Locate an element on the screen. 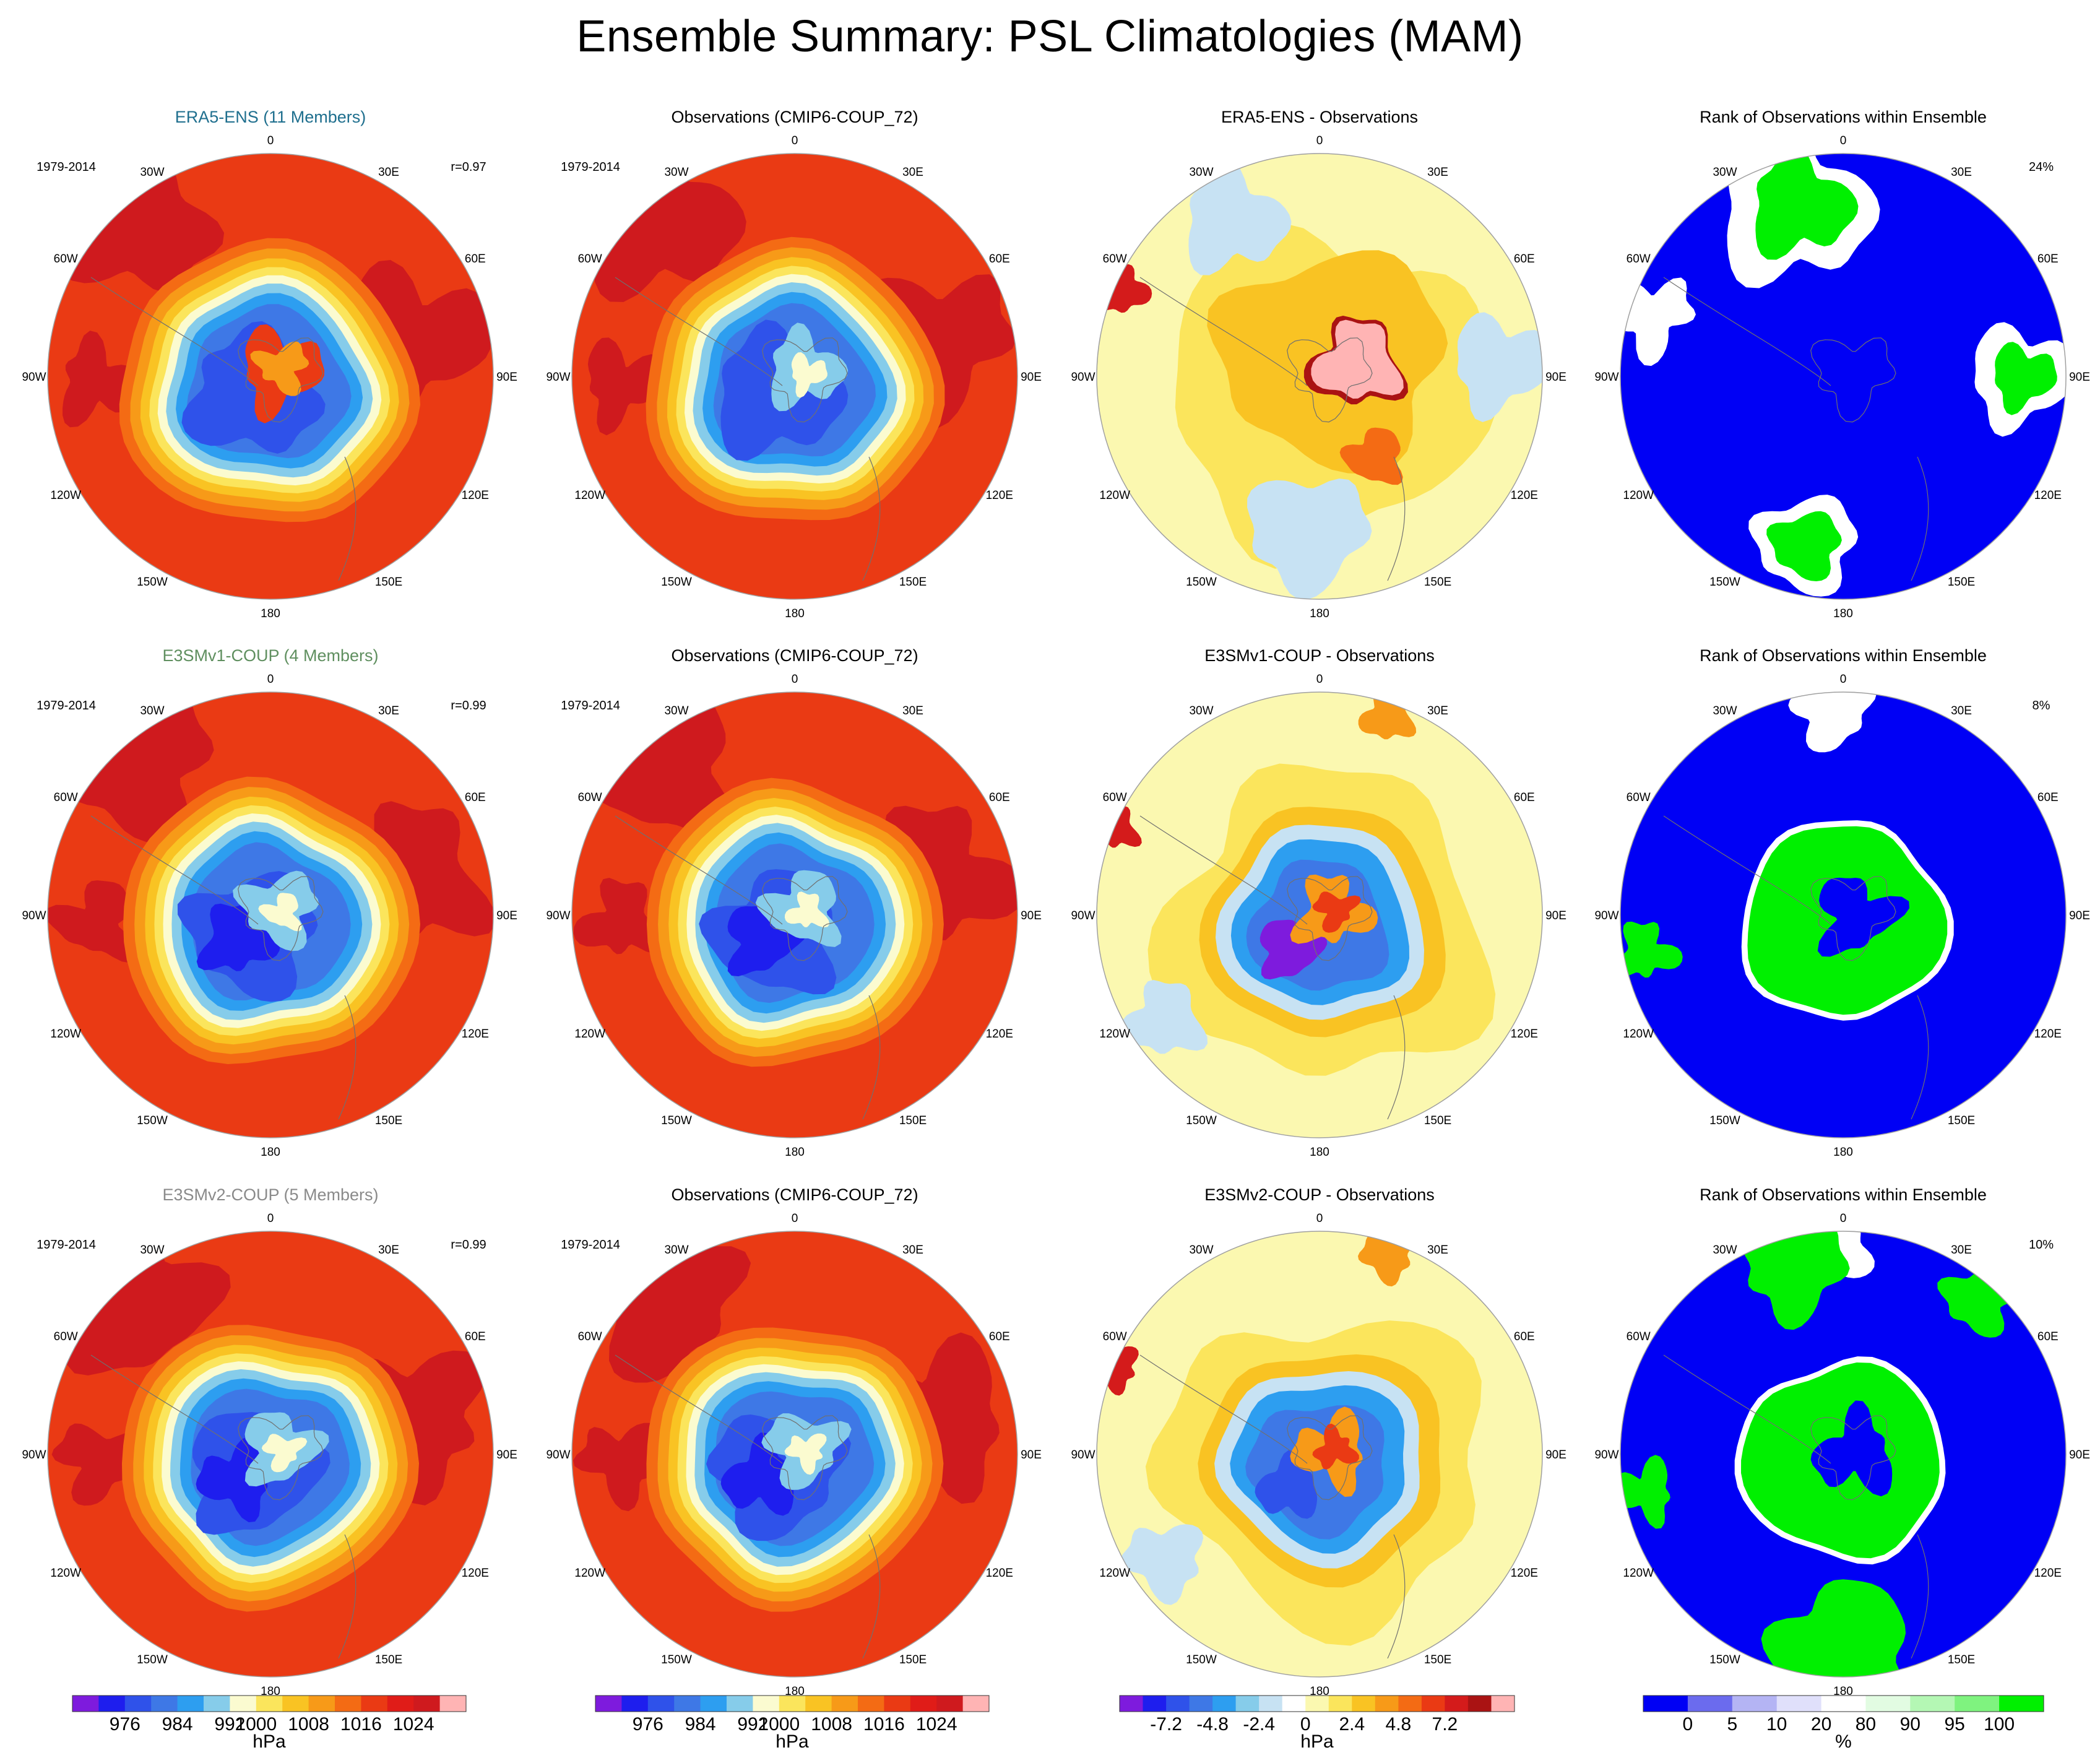  colorbar-frame is located at coordinates (1843, 1703).